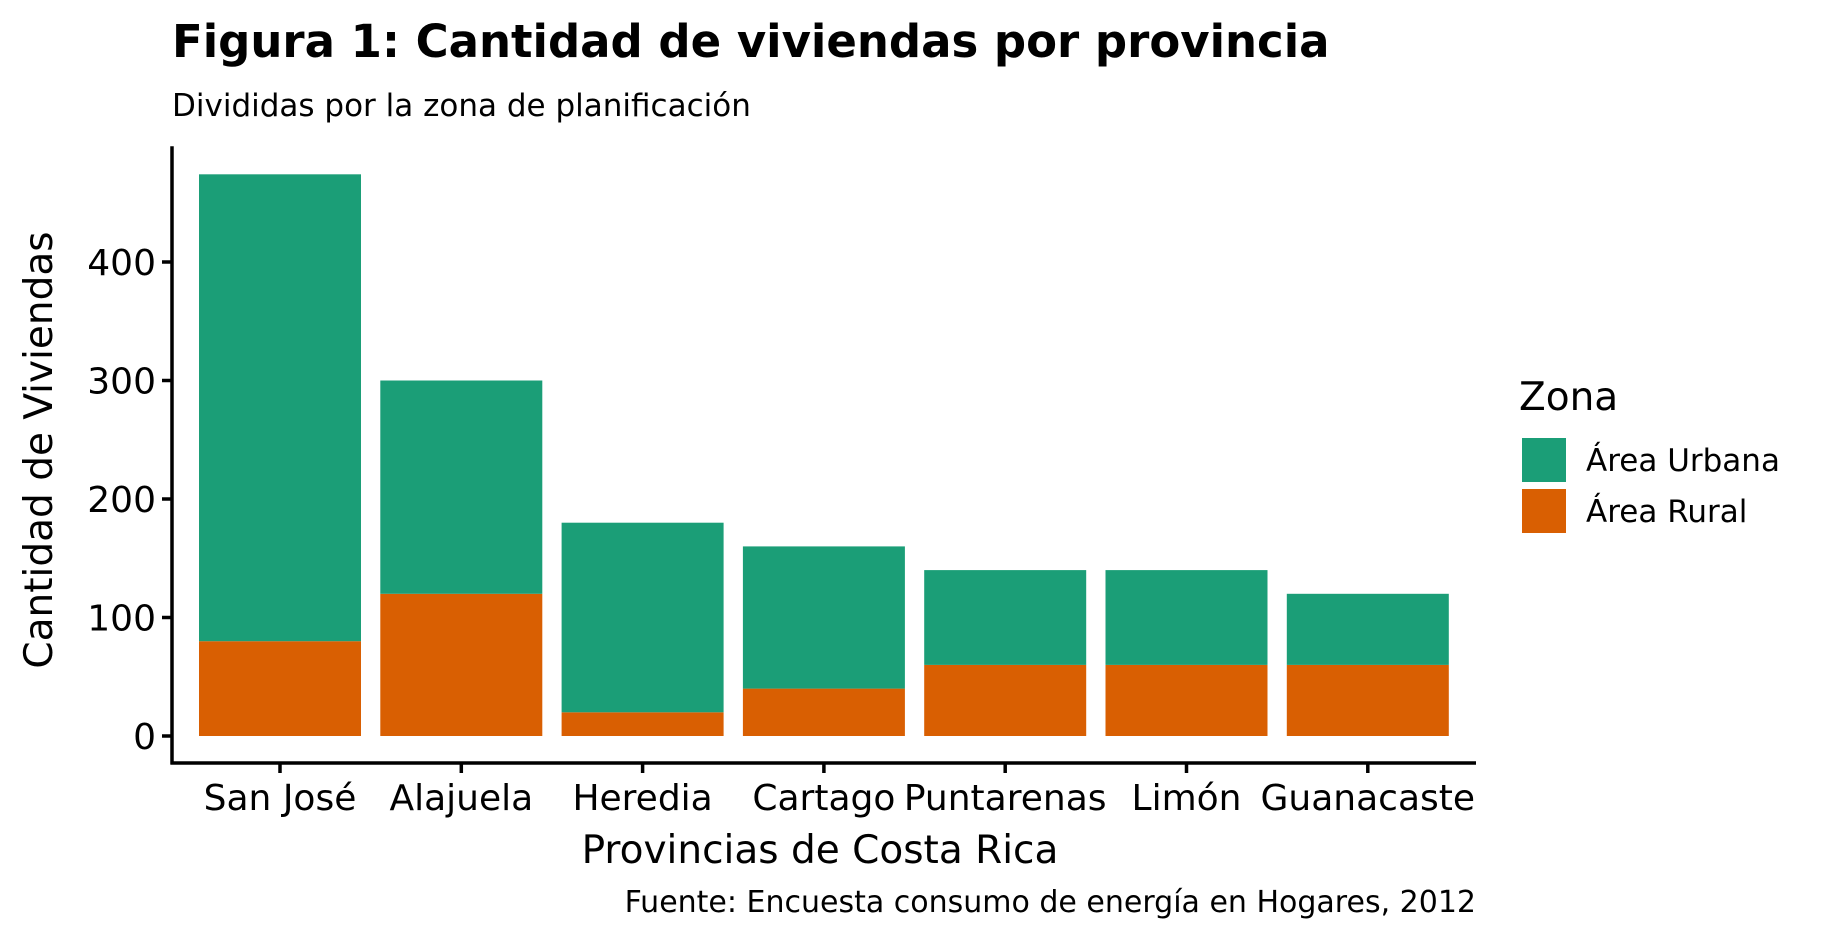  I want to click on legend-label: Área Urbana, so click(1683, 461).